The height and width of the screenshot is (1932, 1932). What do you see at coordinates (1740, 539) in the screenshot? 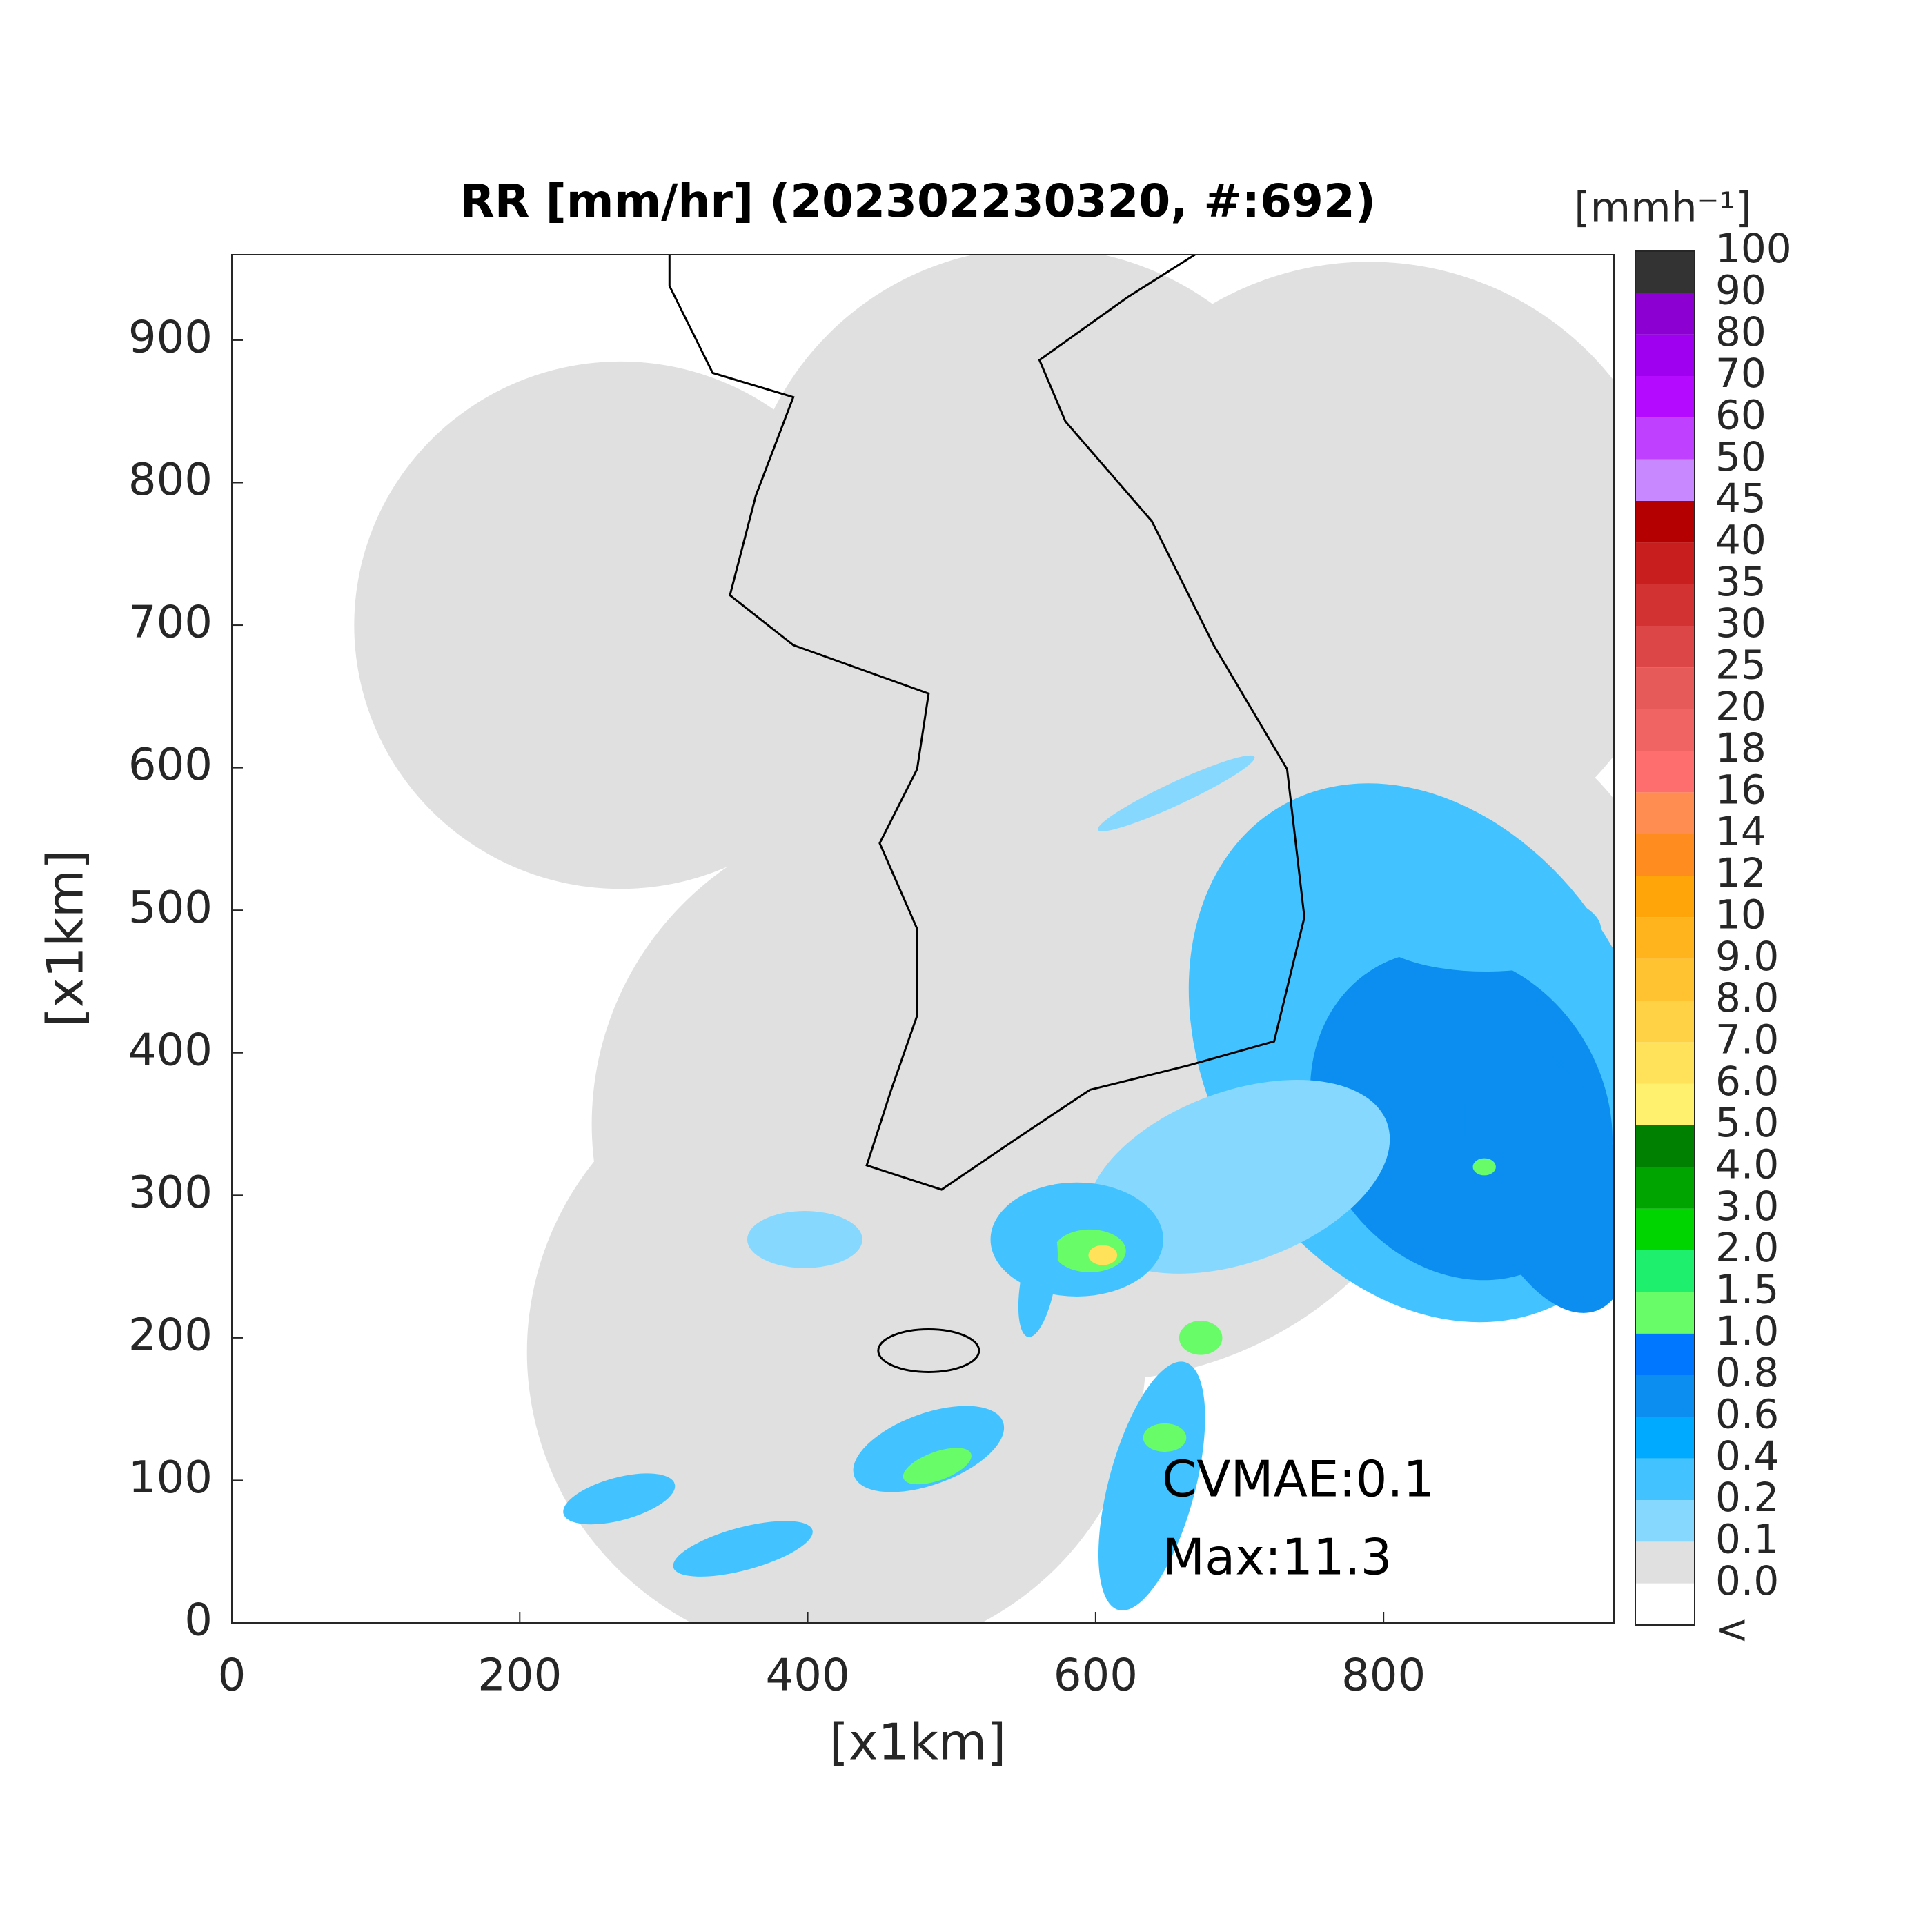
I see `colorbar-label: 40` at bounding box center [1740, 539].